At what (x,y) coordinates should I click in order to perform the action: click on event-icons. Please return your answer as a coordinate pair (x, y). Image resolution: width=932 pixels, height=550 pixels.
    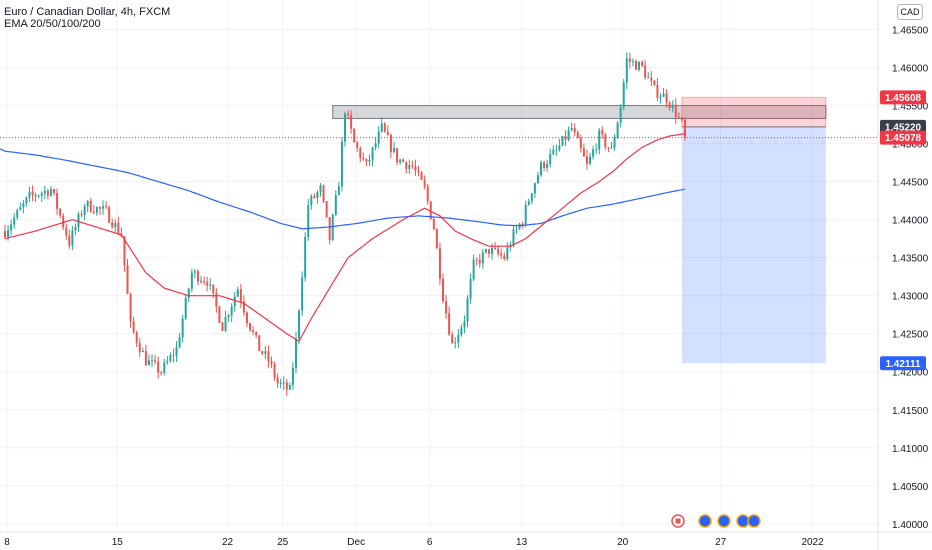
    Looking at the image, I should click on (716, 521).